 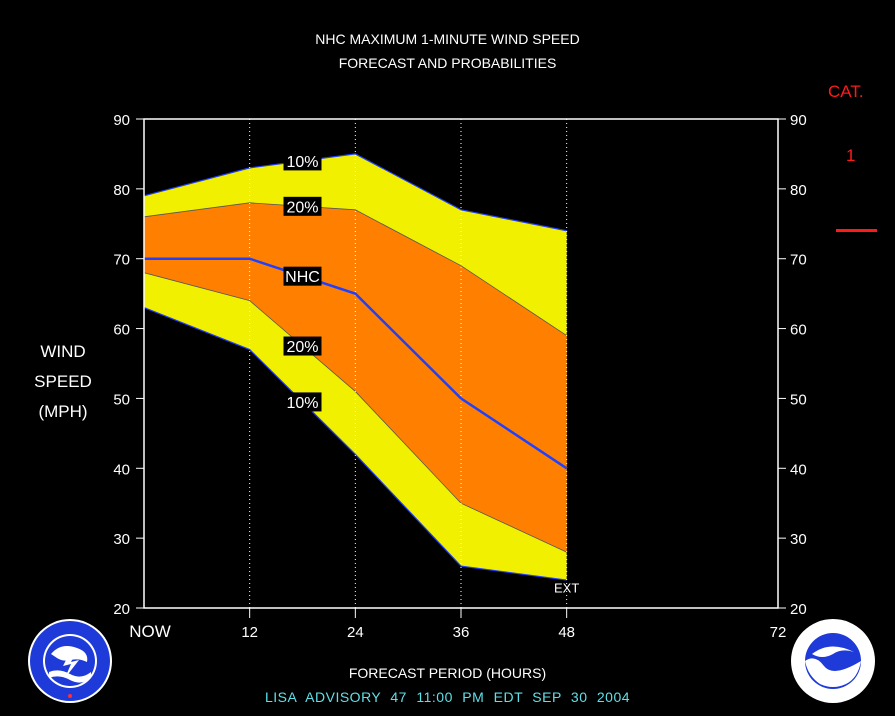 What do you see at coordinates (461, 632) in the screenshot?
I see `x-tick-label: 36` at bounding box center [461, 632].